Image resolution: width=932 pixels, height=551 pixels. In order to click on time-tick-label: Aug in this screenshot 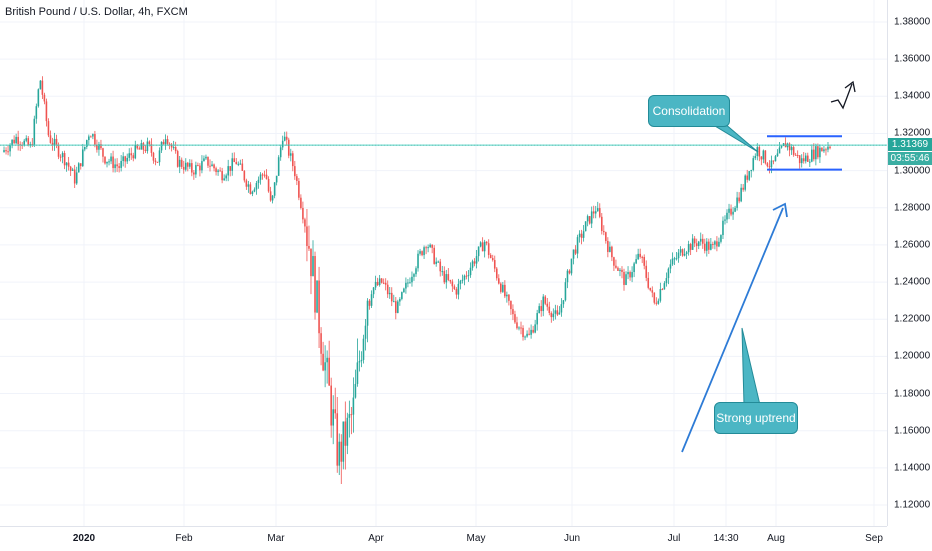, I will do `click(776, 538)`.